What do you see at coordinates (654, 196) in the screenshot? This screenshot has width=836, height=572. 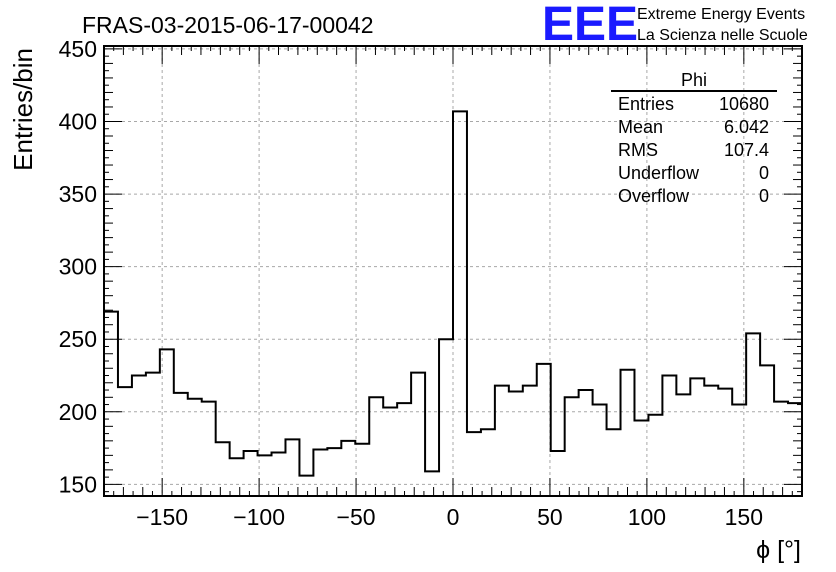 I see `stats-label: Overflow` at bounding box center [654, 196].